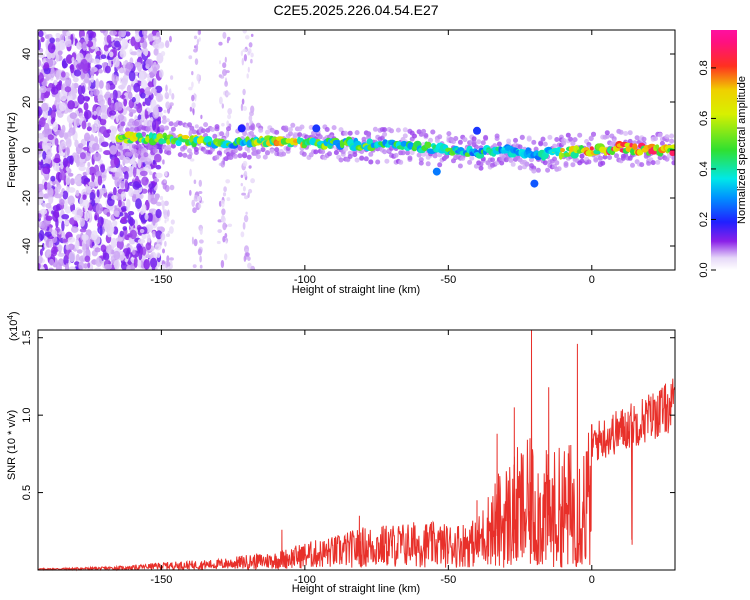 The width and height of the screenshot is (750, 600). Describe the element at coordinates (27, 246) in the screenshot. I see `spectrogram-y-tick-label: -40` at that location.